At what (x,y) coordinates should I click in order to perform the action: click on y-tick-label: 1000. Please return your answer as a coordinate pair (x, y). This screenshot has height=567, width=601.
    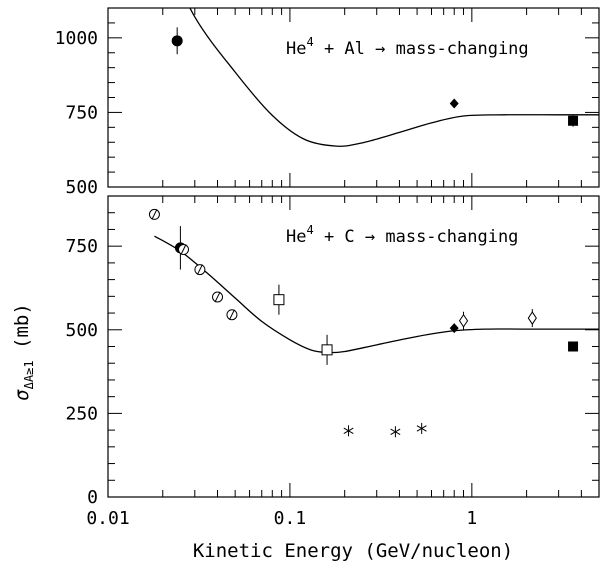
    Looking at the image, I should click on (76, 38).